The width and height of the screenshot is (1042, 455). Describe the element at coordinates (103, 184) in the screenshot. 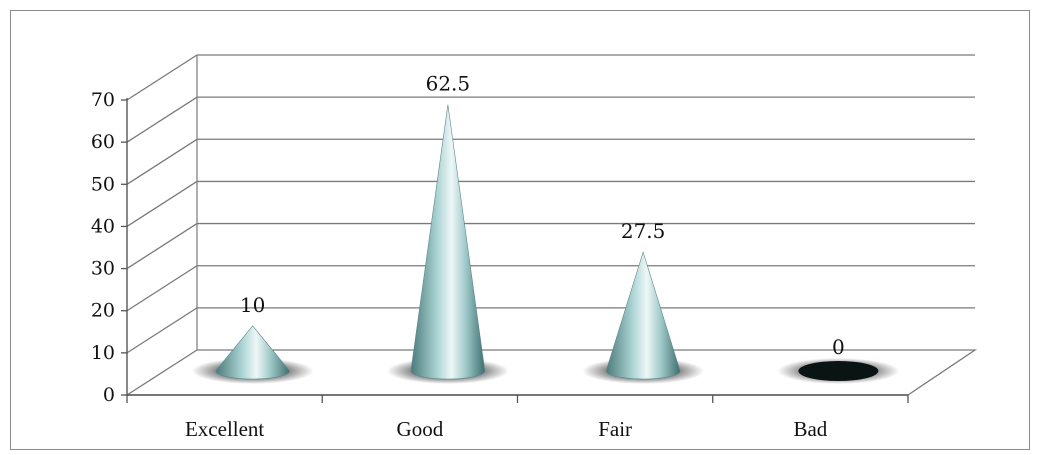

I see `y-tick-label: 50` at that location.